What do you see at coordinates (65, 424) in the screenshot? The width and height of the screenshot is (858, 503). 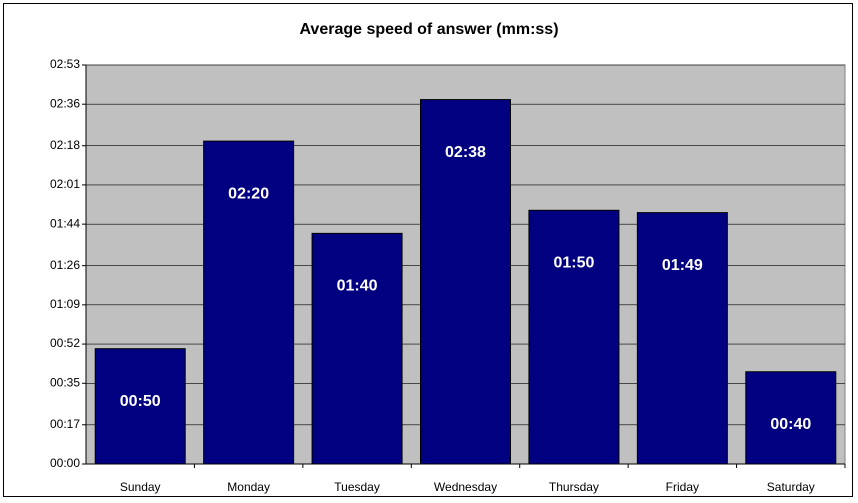 I see `y-tick-label: 00:17` at bounding box center [65, 424].